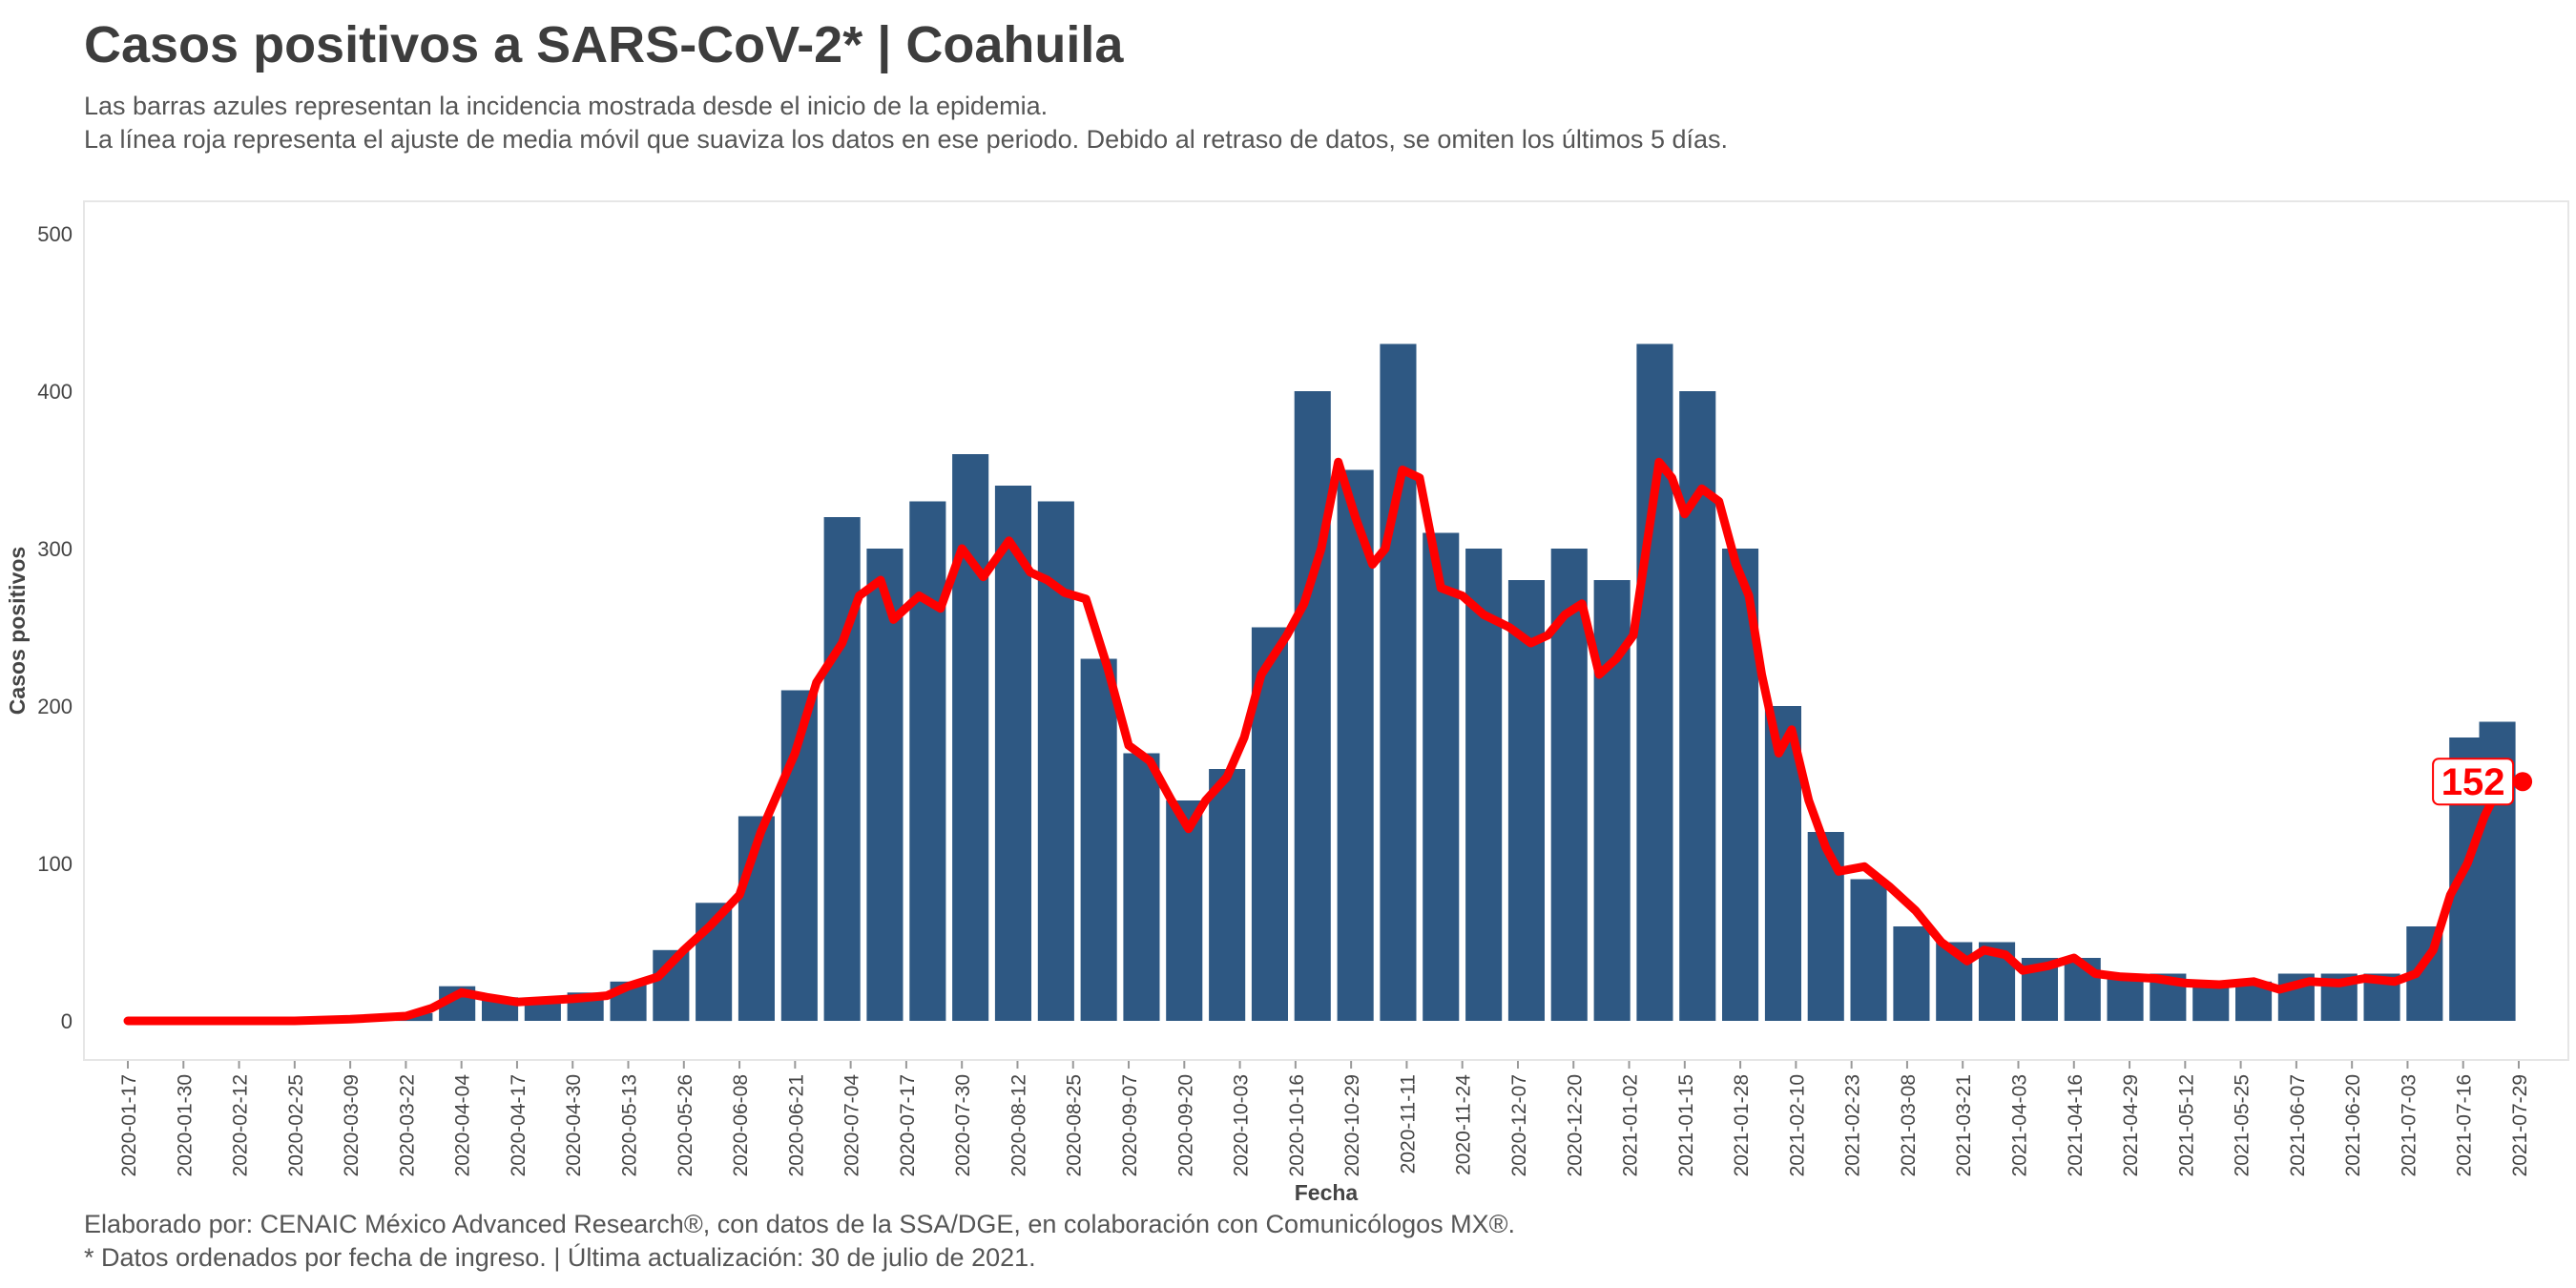 The width and height of the screenshot is (2576, 1288). I want to click on x-tick-label: 2021-03-21, so click(1964, 1125).